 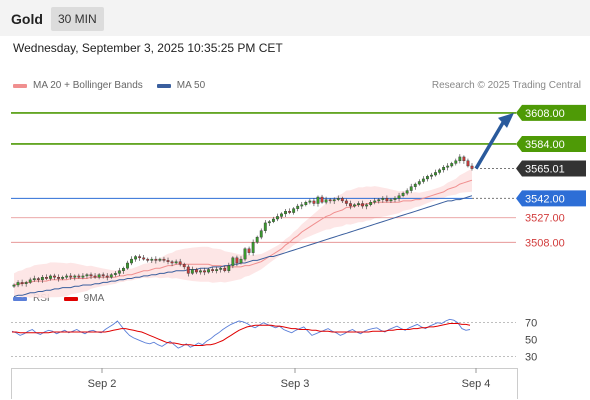 What do you see at coordinates (531, 358) in the screenshot?
I see `rsi-tick-30: 30` at bounding box center [531, 358].